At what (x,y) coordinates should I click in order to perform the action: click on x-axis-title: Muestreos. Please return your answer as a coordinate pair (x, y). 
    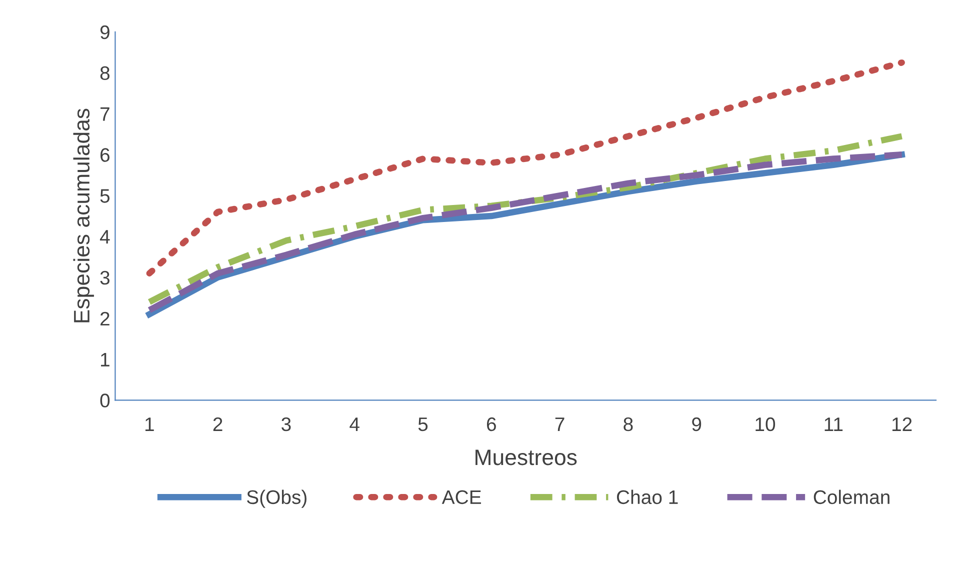
    Looking at the image, I should click on (526, 458).